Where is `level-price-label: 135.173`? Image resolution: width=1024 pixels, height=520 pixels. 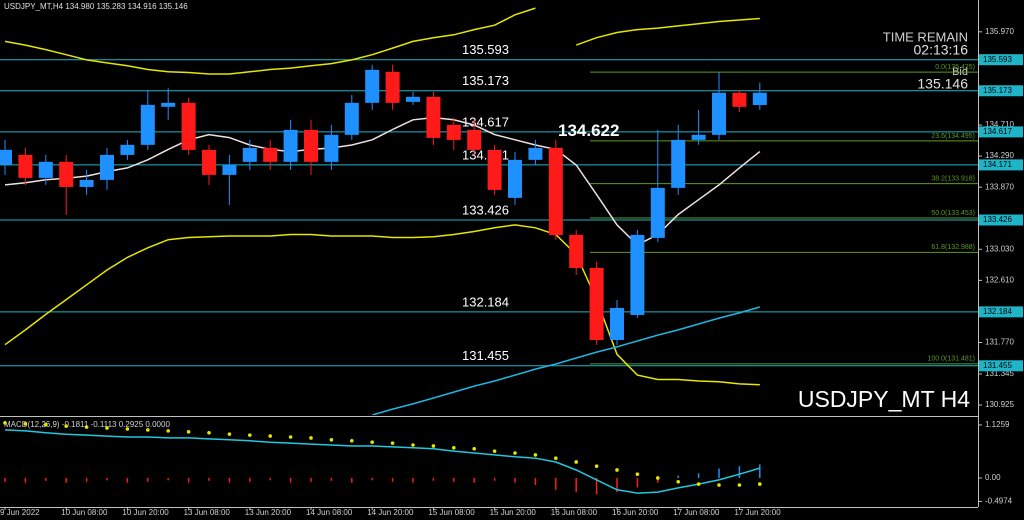
level-price-label: 135.173 is located at coordinates (997, 90).